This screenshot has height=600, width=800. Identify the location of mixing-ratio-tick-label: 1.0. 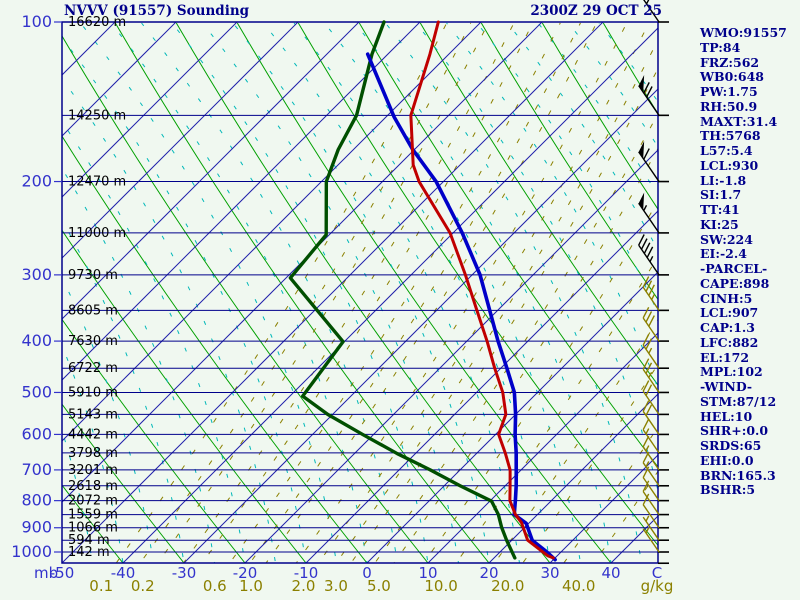
(251, 586).